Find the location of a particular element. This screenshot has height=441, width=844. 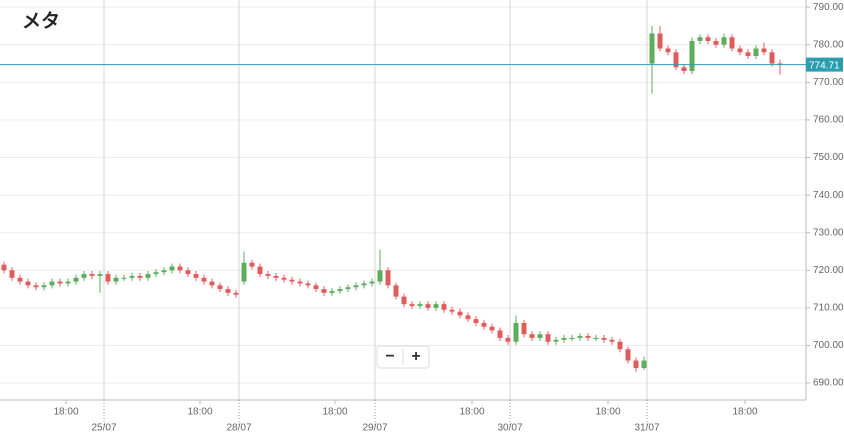

date-tick-label: 28/07 is located at coordinates (238, 428).